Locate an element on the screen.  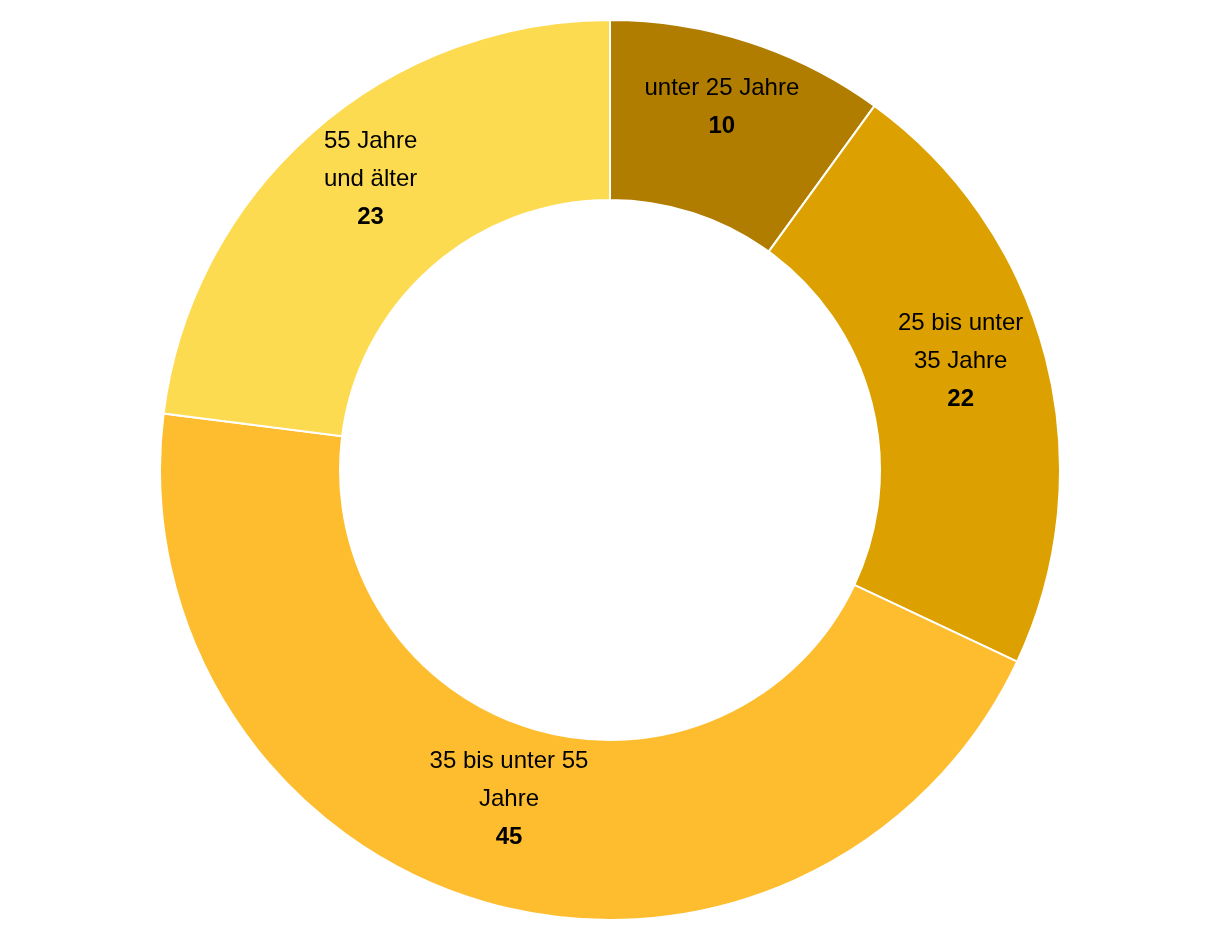
slice-label: 25 bis unter 35 Jahre is located at coordinates (960, 340).